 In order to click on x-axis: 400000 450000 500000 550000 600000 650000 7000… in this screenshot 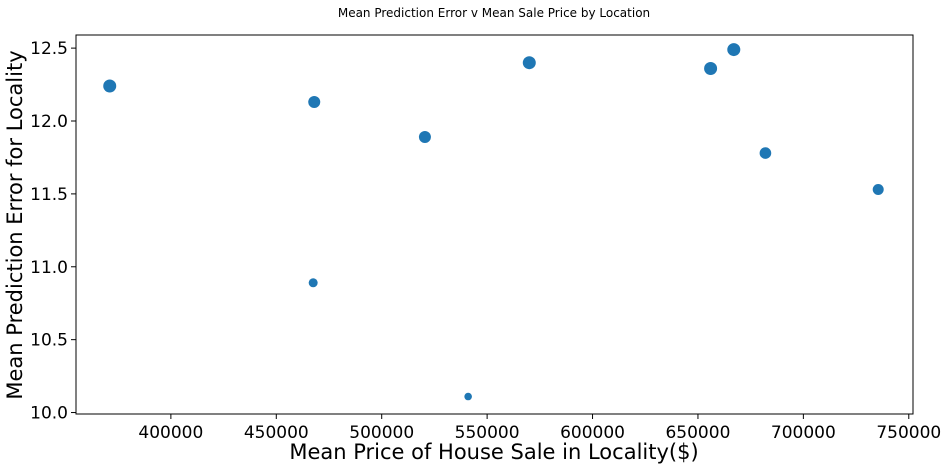, I will do `click(539, 428)`.